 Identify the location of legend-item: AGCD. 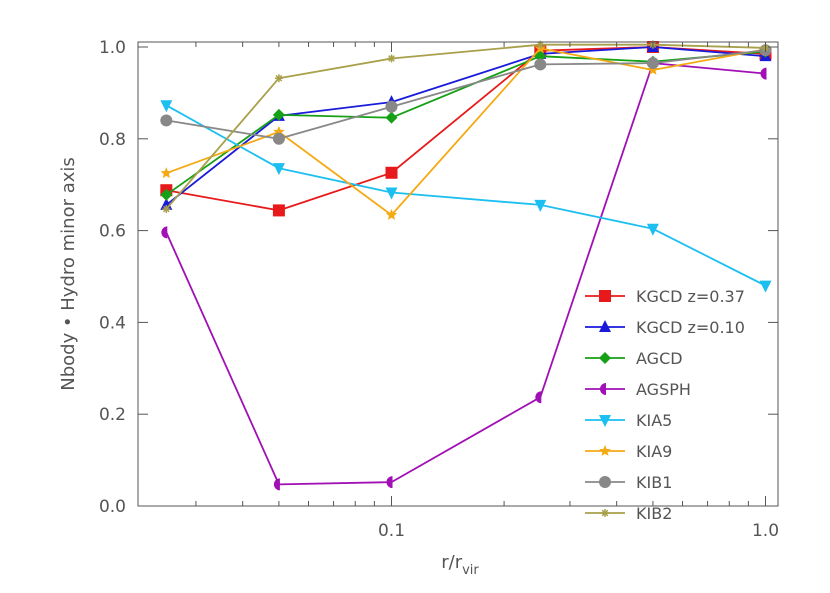
(634, 358).